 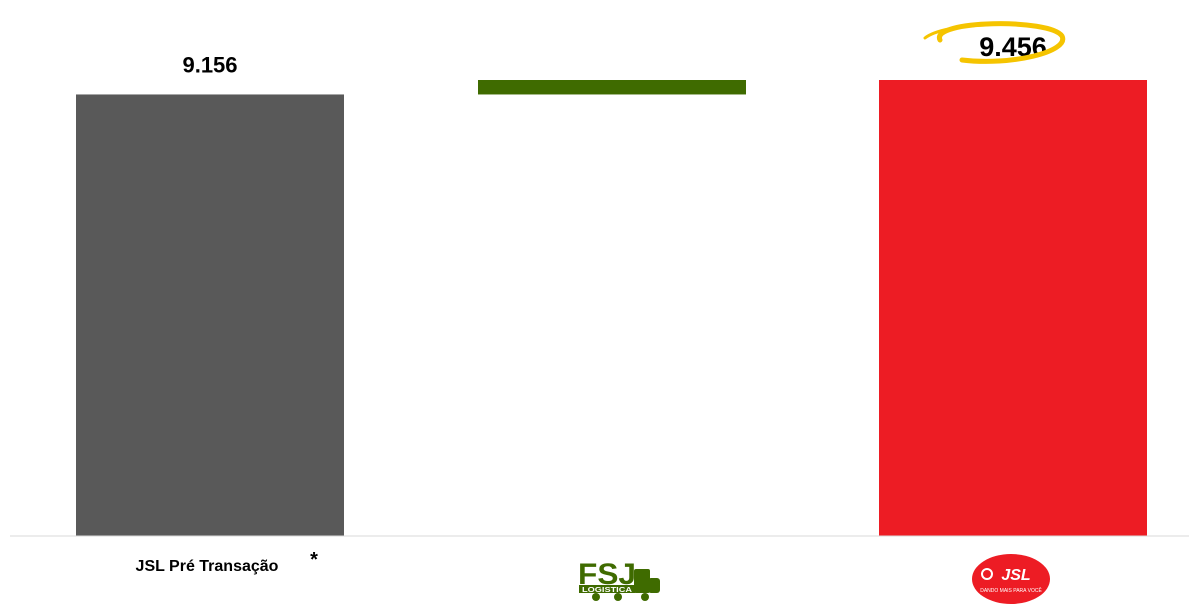 I want to click on fsj-logo: FSJ LOGISTICA, so click(x=619, y=579).